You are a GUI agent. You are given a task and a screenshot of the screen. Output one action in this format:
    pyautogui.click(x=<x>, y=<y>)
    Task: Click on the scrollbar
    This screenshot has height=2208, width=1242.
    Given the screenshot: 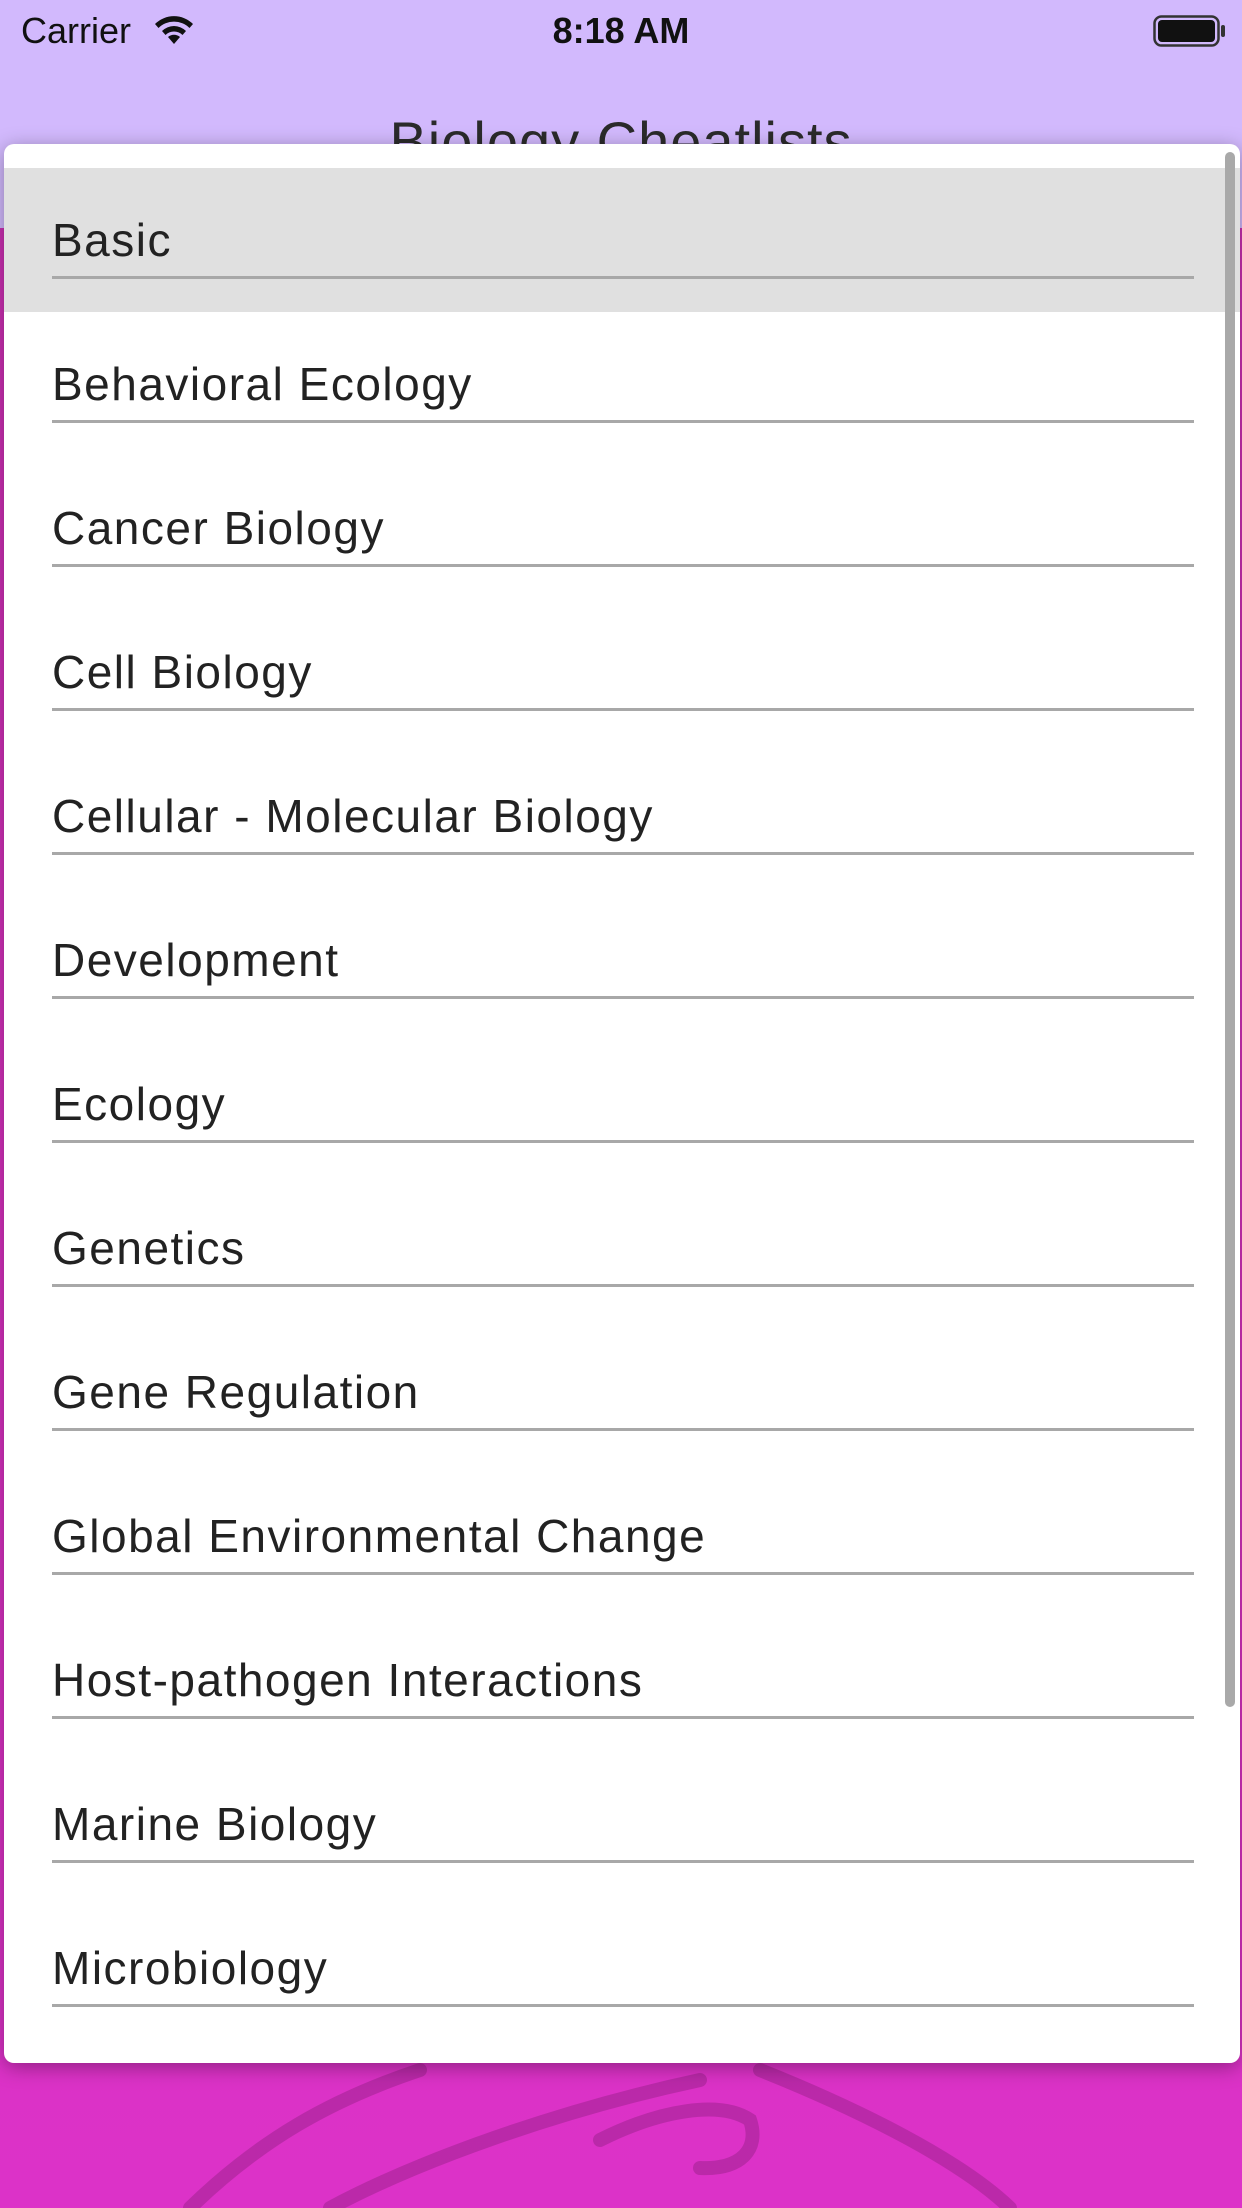 What is the action you would take?
    pyautogui.click(x=1230, y=929)
    